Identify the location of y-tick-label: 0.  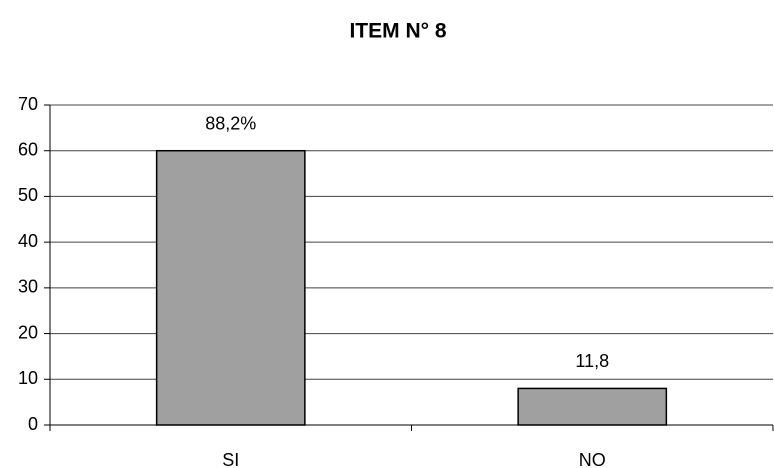
(33, 424).